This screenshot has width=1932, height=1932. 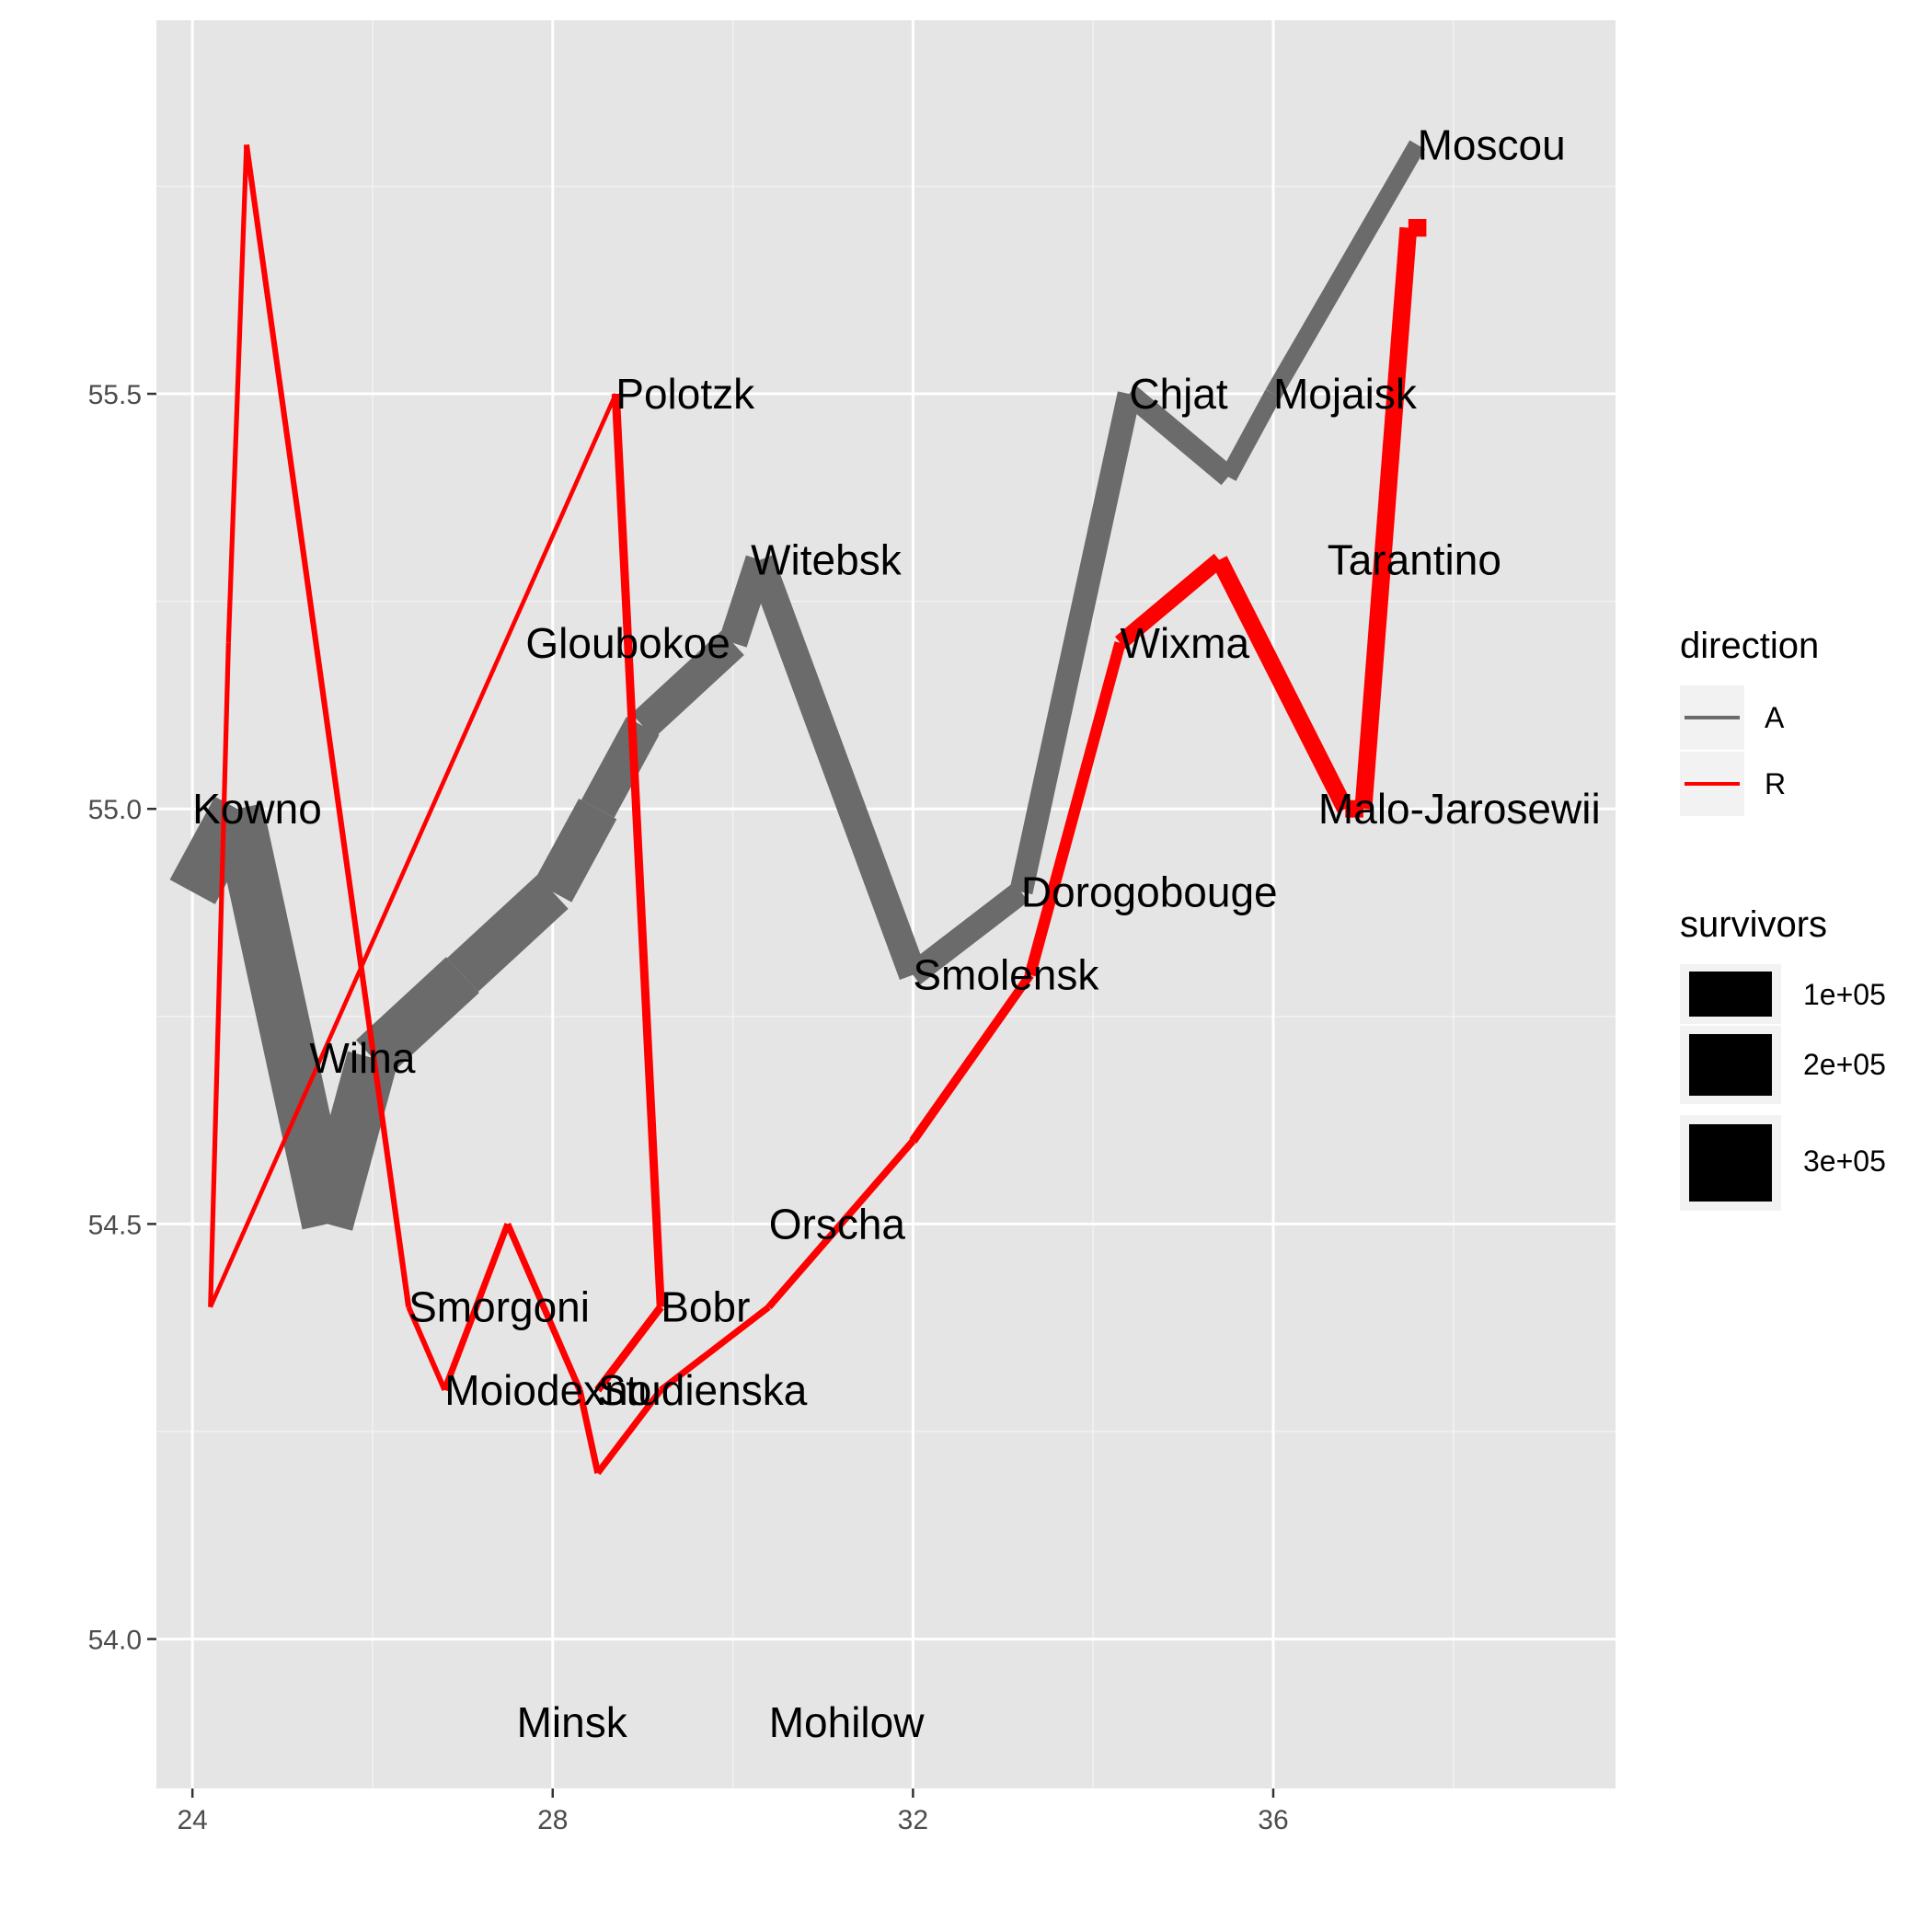 I want to click on legend-survivors-title: survivors, so click(x=1753, y=924).